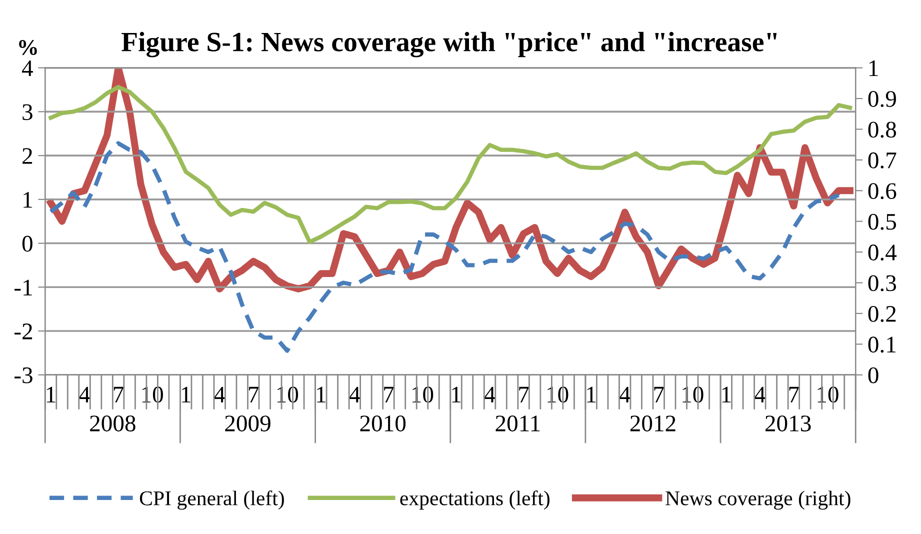 The image size is (921, 534). What do you see at coordinates (882, 160) in the screenshot?
I see `y2-tick-label: 0.7` at bounding box center [882, 160].